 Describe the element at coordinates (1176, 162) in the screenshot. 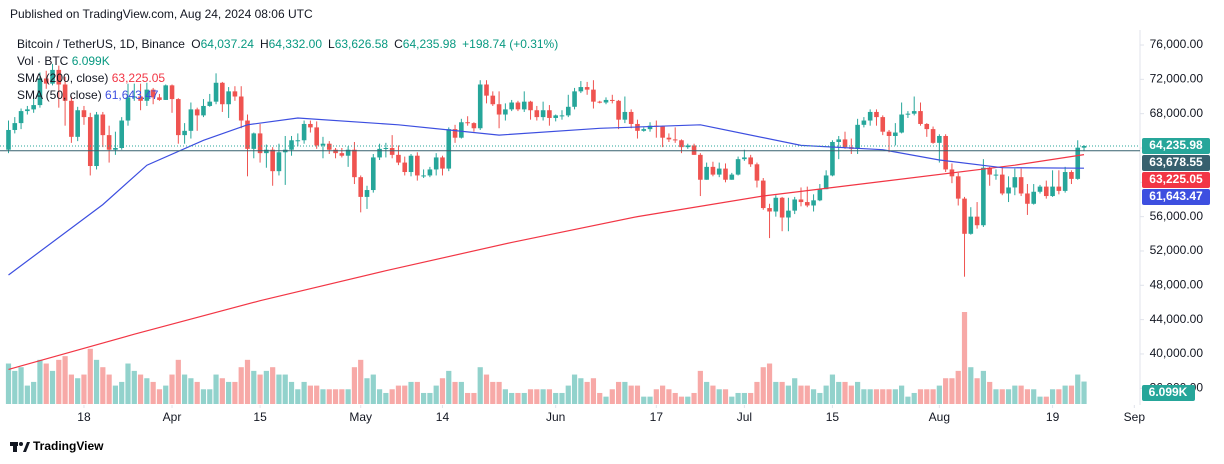

I see `price-badge-label: 63,678.55` at that location.